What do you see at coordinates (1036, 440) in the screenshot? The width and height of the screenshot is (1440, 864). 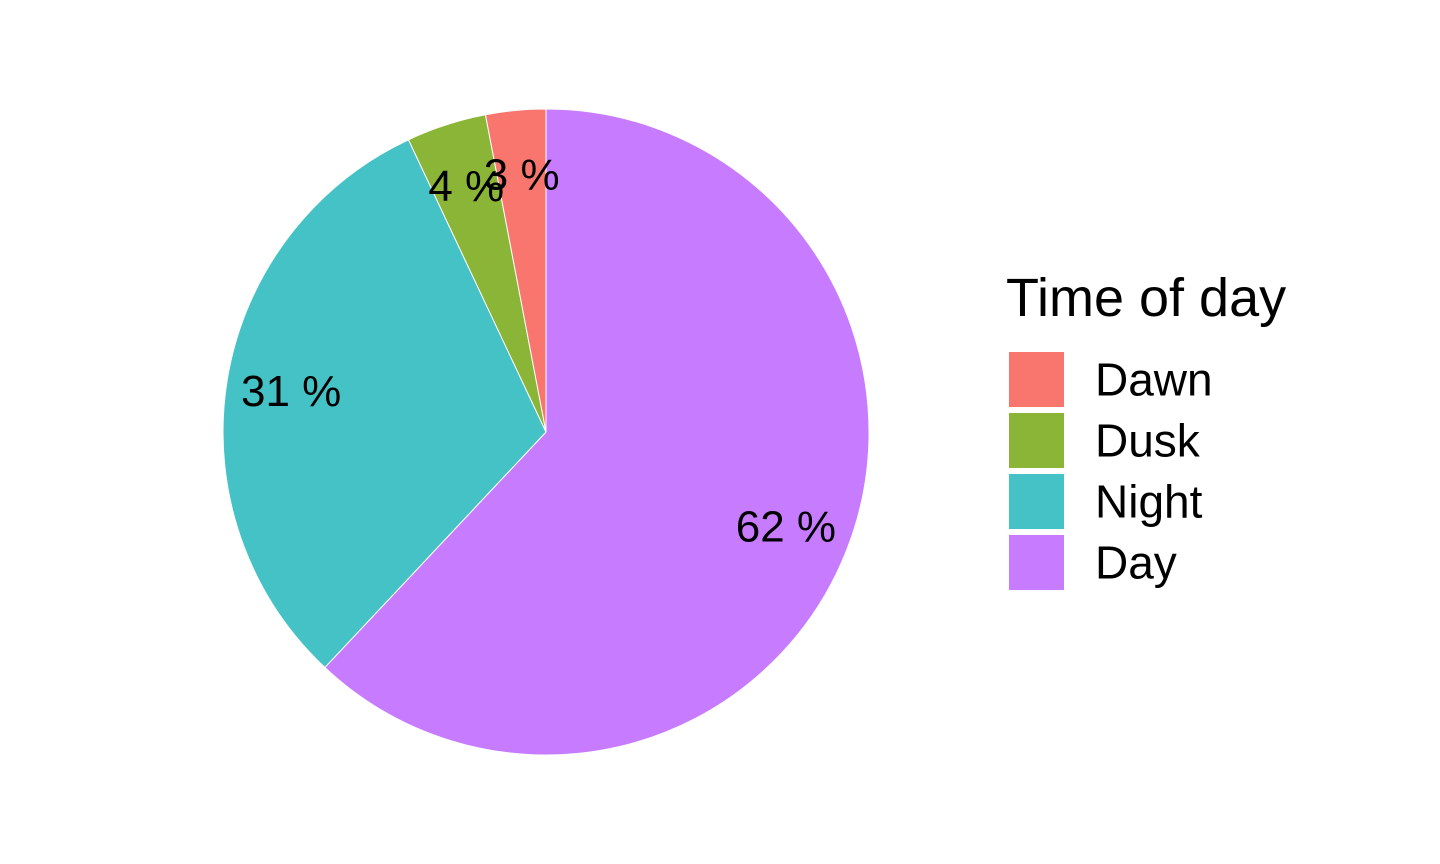 I see `legend-key-dusk` at bounding box center [1036, 440].